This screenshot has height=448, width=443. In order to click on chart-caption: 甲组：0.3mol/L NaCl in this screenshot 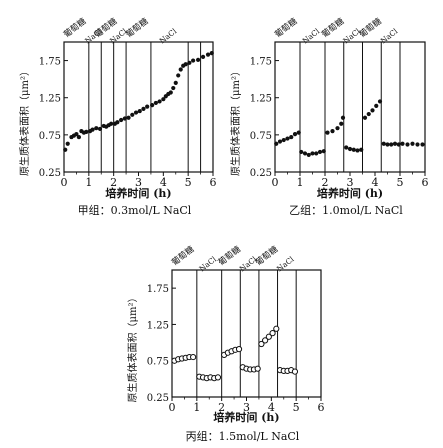, I will do `click(135, 210)`.